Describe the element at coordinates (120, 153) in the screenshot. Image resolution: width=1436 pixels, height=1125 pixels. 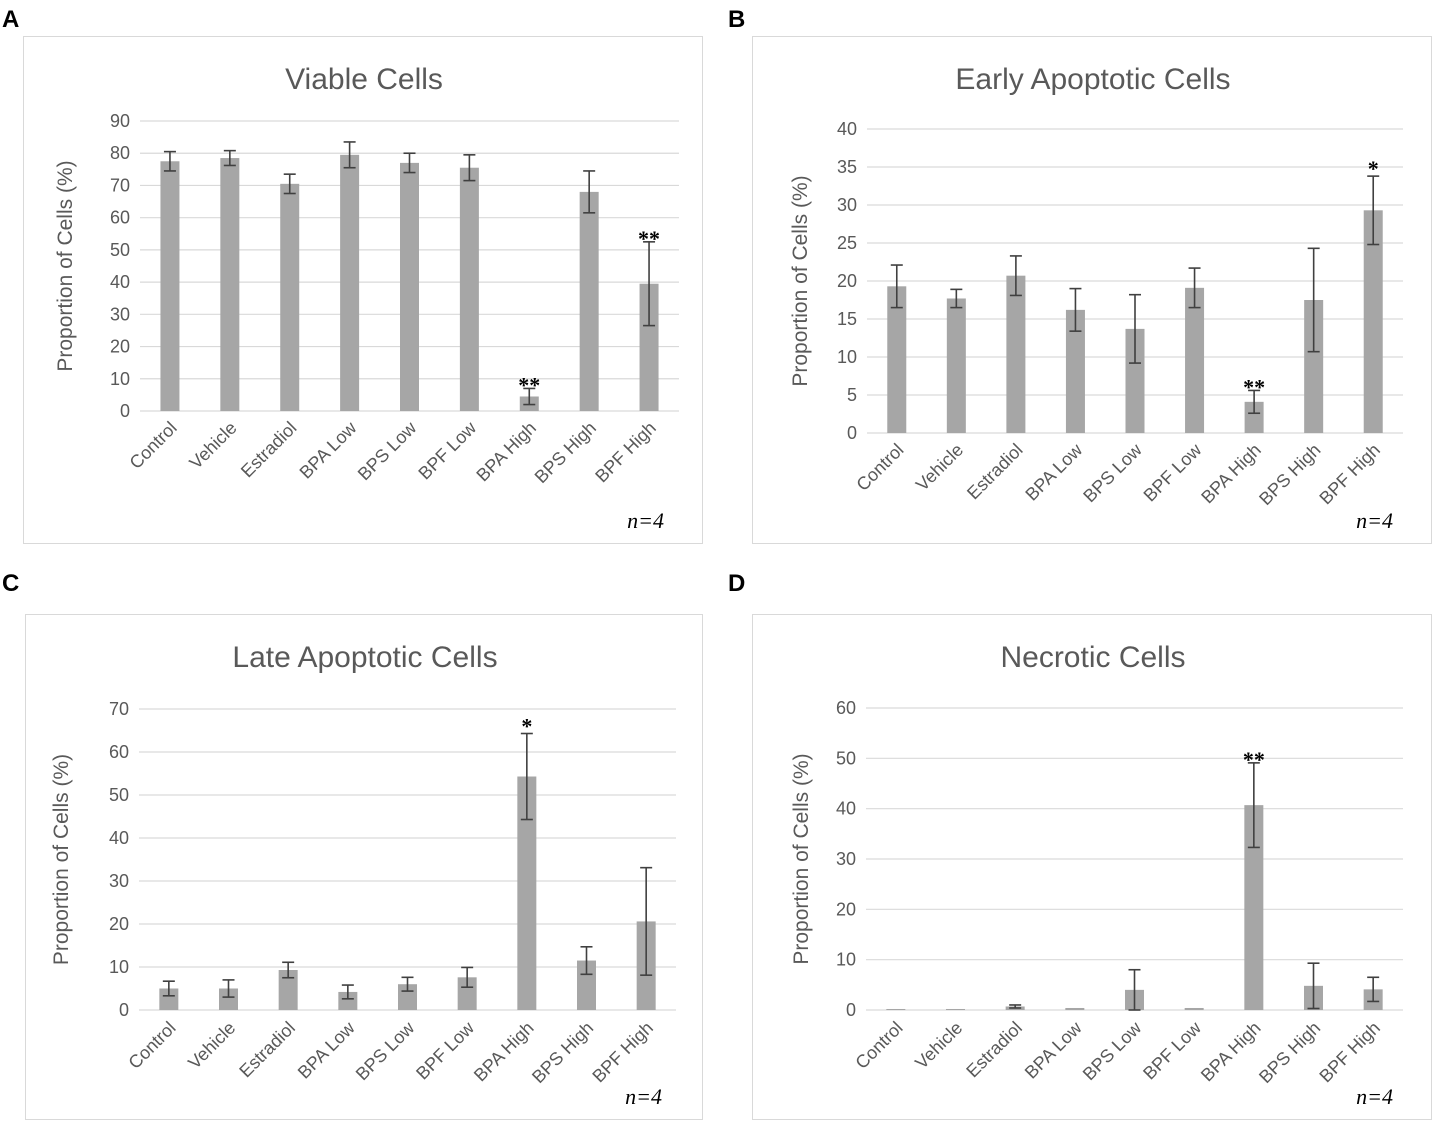
I see `y-tick-label: 80` at that location.